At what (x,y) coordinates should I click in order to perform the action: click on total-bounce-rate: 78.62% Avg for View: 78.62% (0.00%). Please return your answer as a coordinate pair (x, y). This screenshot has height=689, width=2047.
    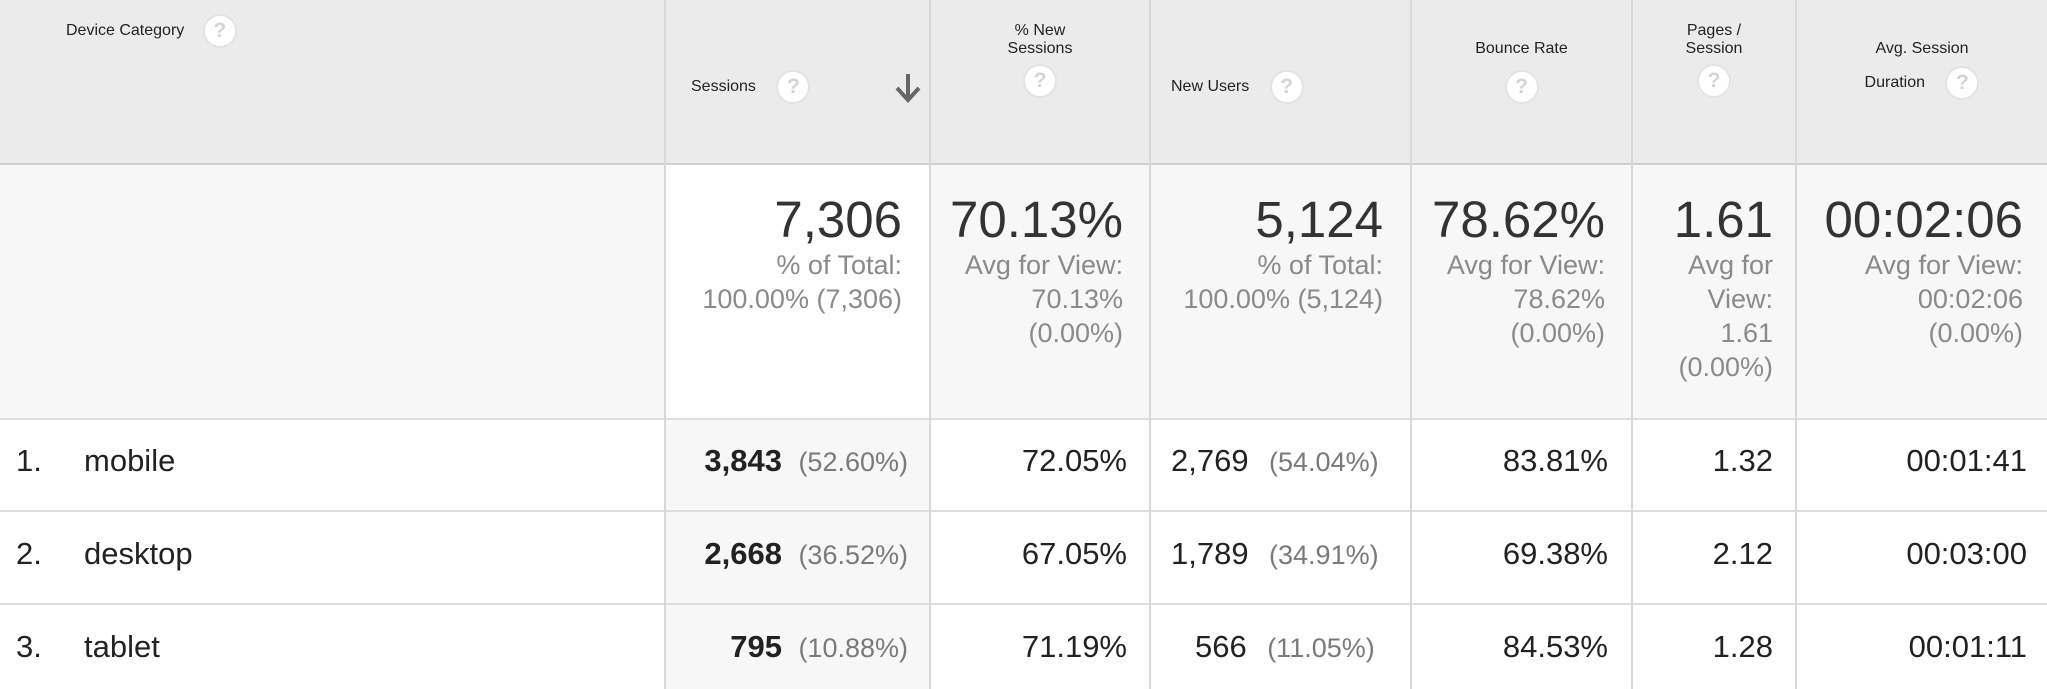
    Looking at the image, I should click on (1508, 271).